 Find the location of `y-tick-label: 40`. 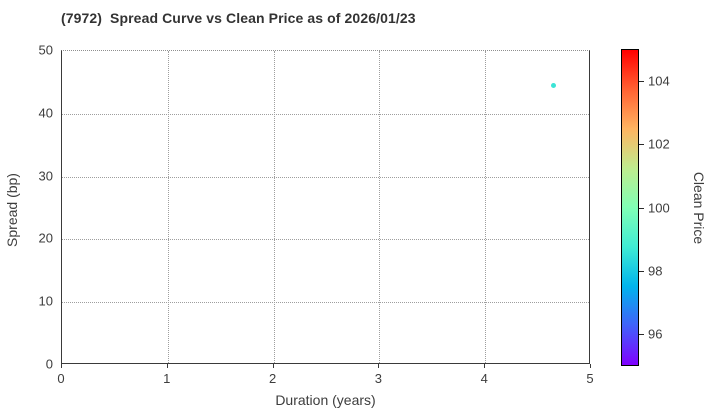

y-tick-label: 40 is located at coordinates (45, 113).